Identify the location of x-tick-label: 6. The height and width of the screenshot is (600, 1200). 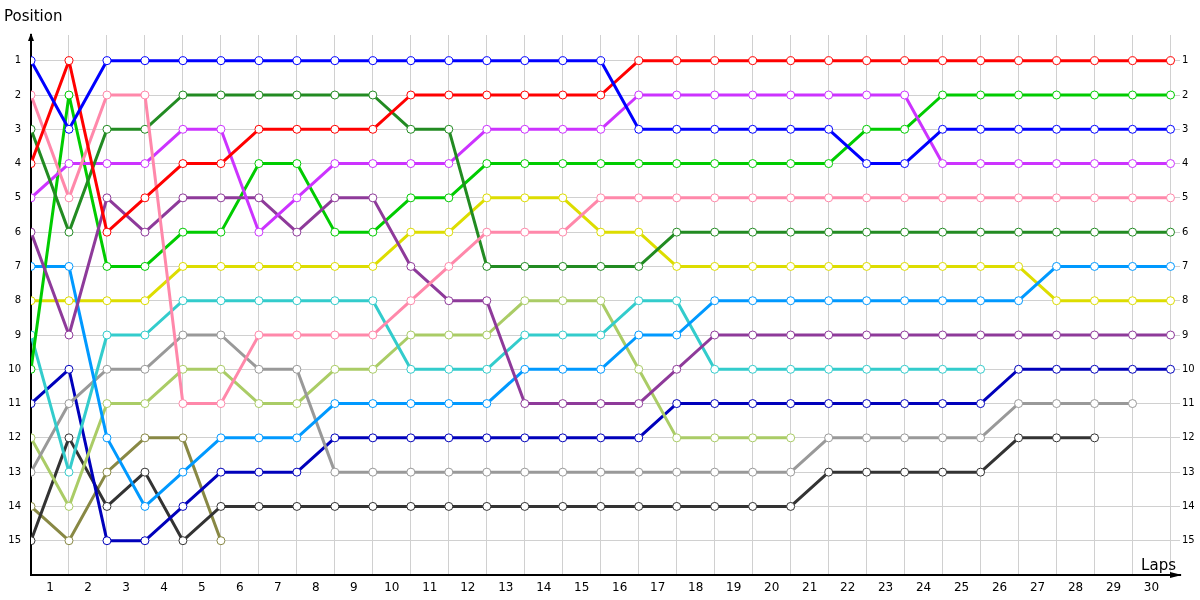
(240, 587).